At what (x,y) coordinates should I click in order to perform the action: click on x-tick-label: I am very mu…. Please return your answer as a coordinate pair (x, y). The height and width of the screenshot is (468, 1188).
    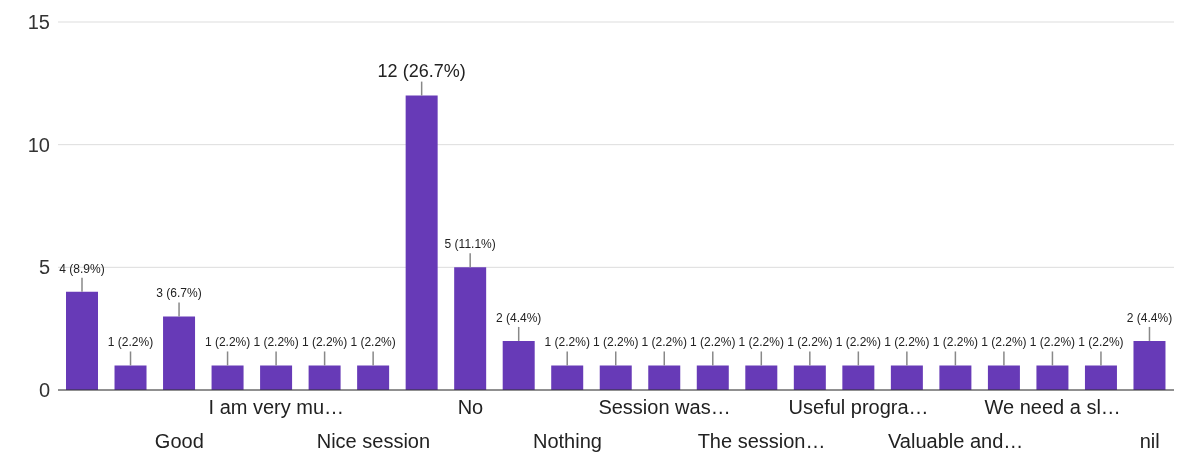
    Looking at the image, I should click on (276, 407).